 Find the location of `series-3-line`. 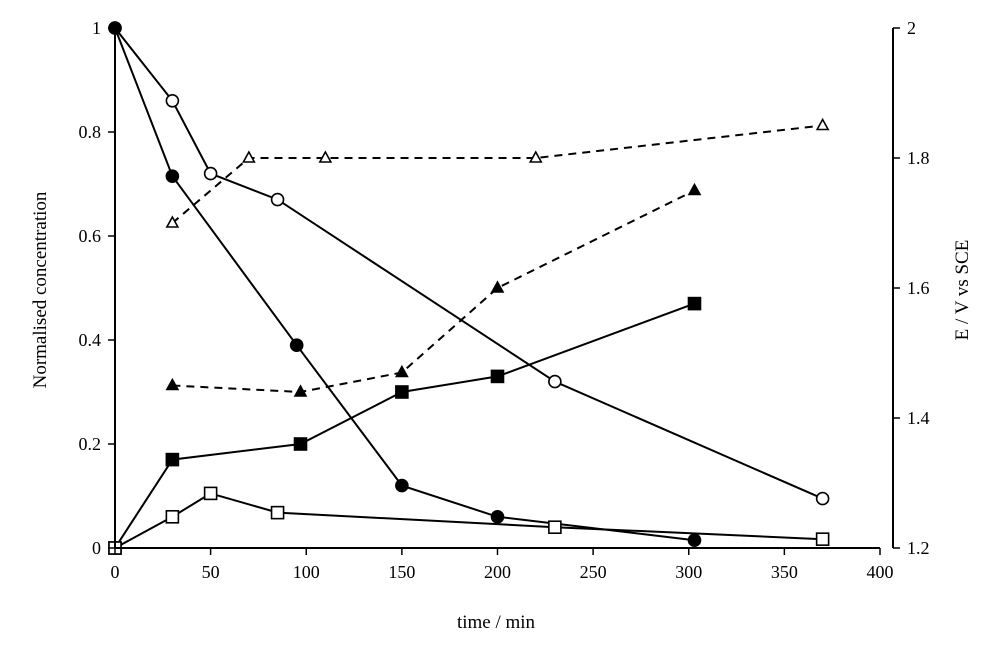

series-3-line is located at coordinates (468, 520).